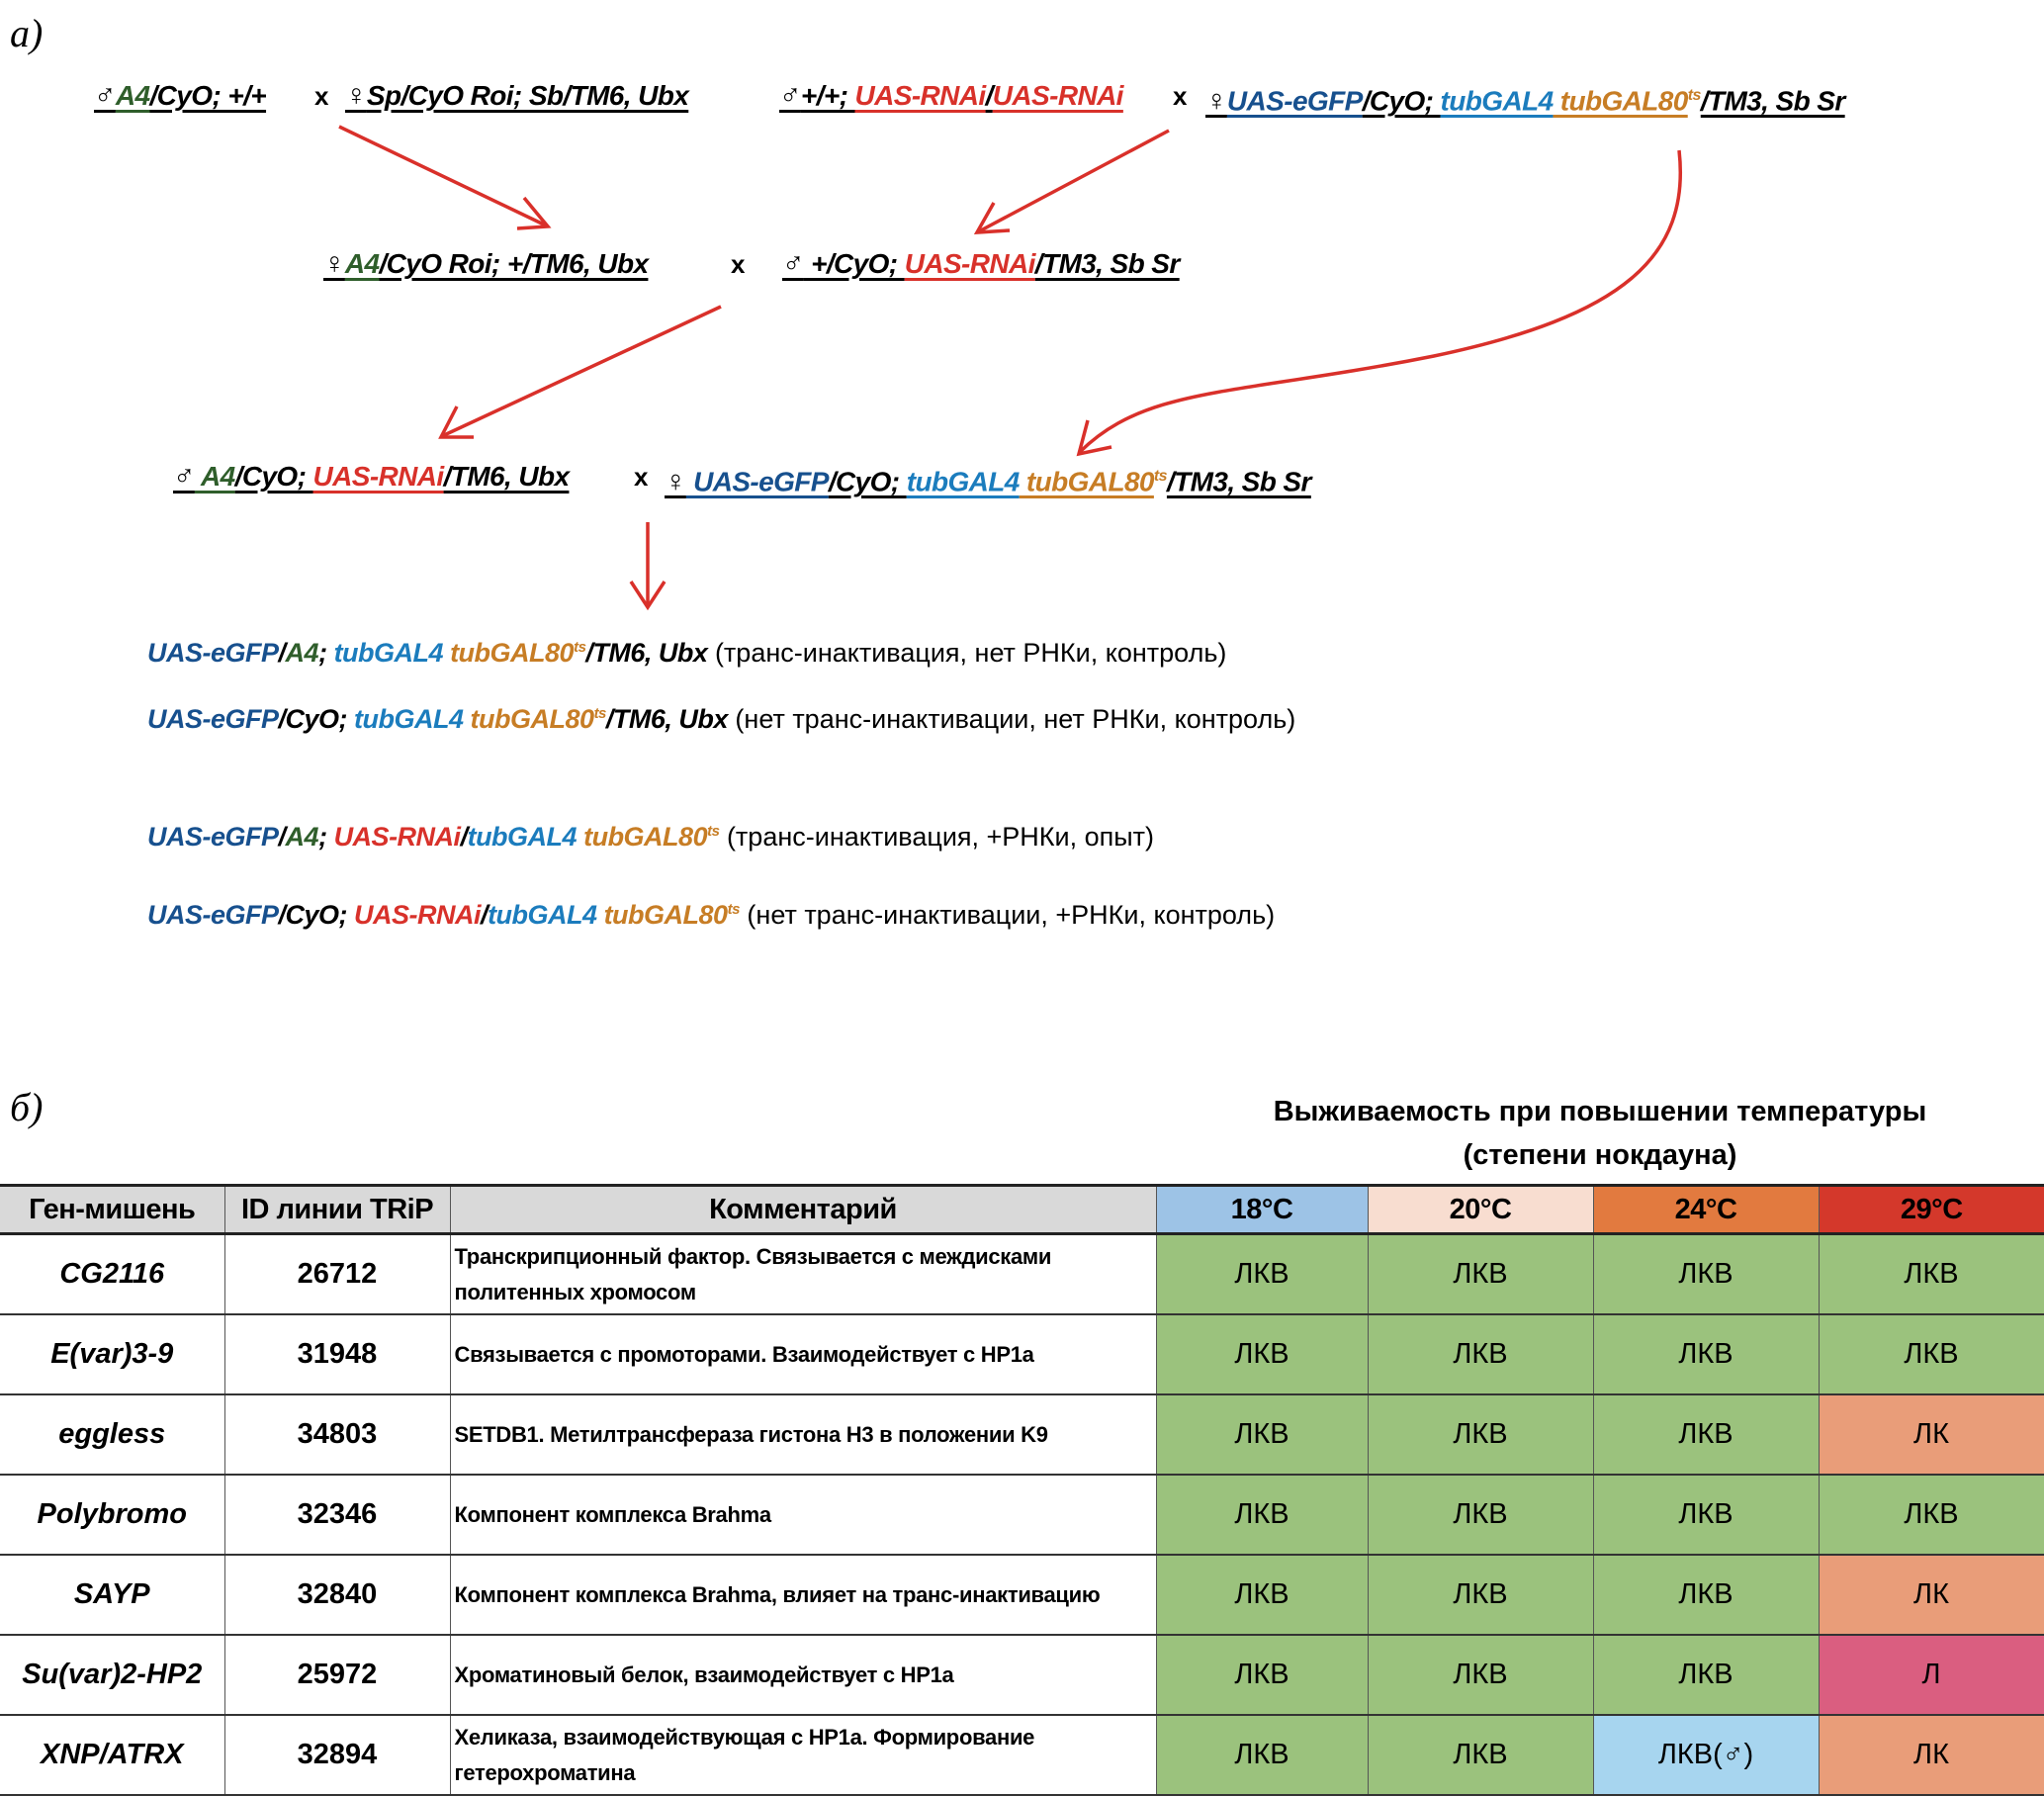  What do you see at coordinates (827, 96) in the screenshot?
I see `allele-black: +/+;` at bounding box center [827, 96].